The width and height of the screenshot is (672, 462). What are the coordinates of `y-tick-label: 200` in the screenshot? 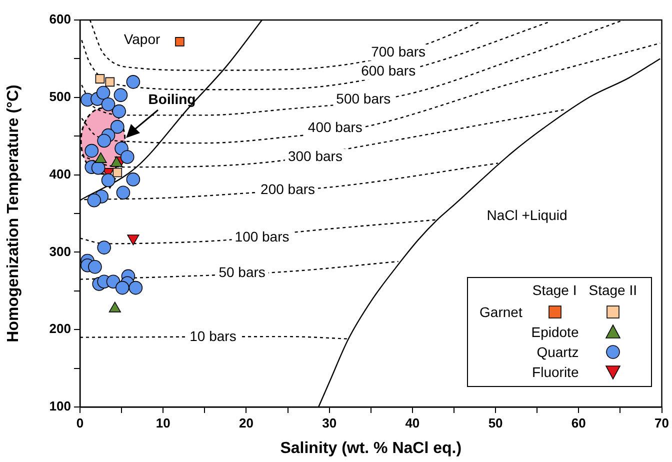 It's located at (60, 328).